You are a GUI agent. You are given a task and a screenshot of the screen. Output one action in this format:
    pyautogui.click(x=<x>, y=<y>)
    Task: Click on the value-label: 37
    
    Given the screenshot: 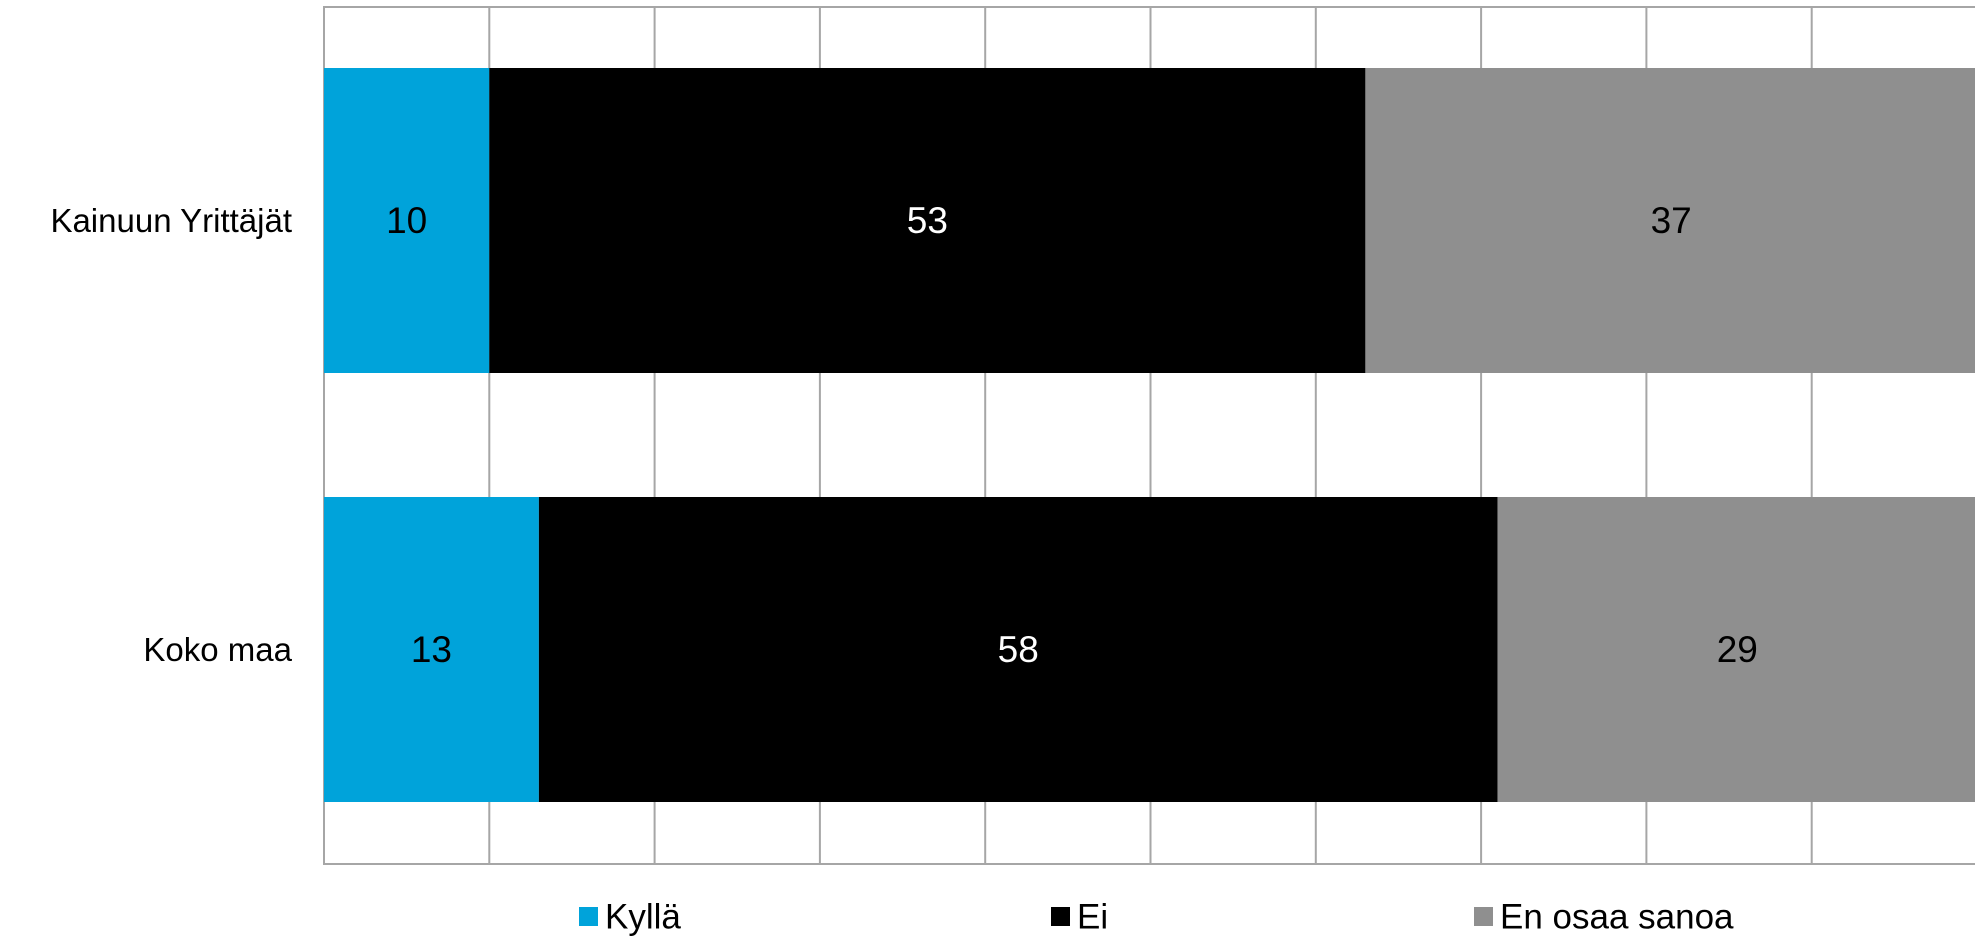 What is the action you would take?
    pyautogui.click(x=1671, y=220)
    